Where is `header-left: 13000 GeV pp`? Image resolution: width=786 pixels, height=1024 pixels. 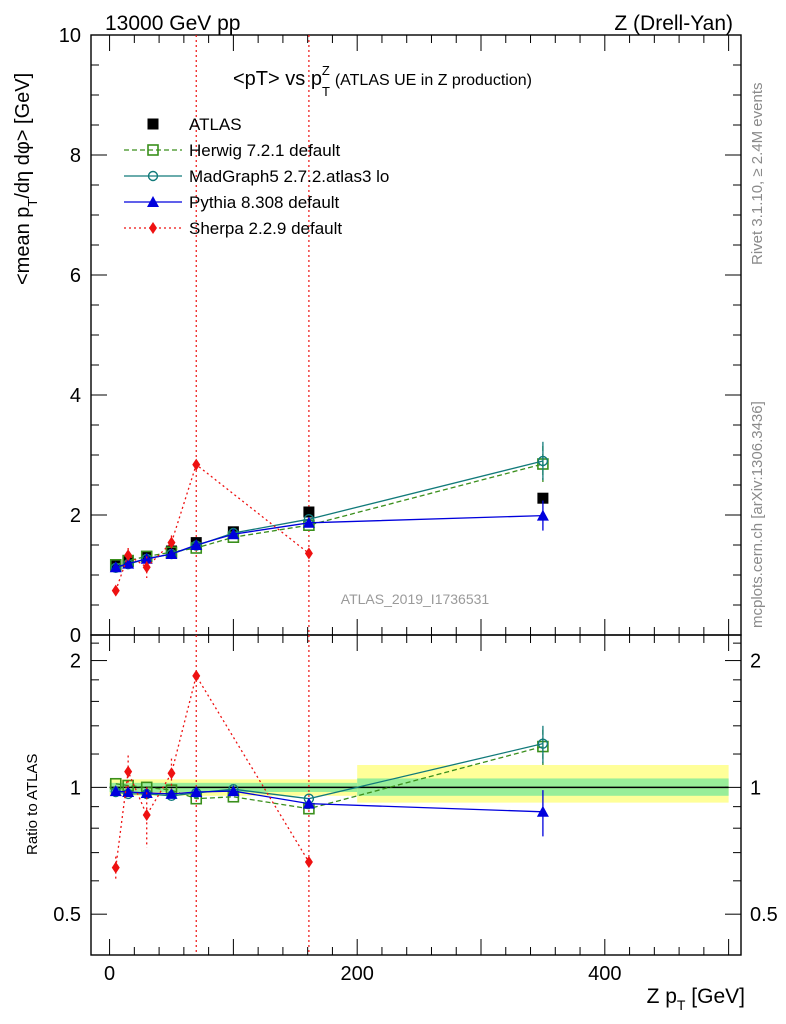
header-left: 13000 GeV pp is located at coordinates (172, 23).